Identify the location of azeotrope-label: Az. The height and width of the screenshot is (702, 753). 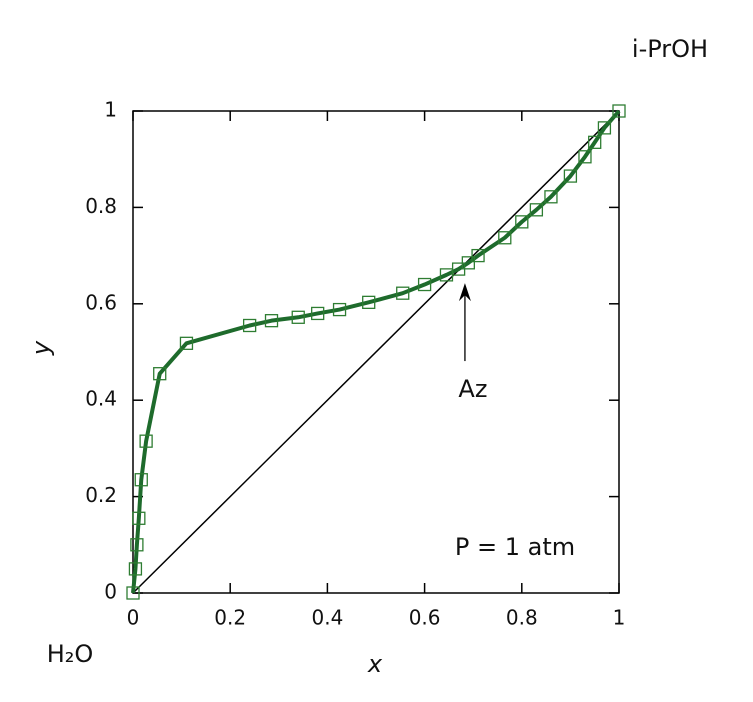
(472, 389).